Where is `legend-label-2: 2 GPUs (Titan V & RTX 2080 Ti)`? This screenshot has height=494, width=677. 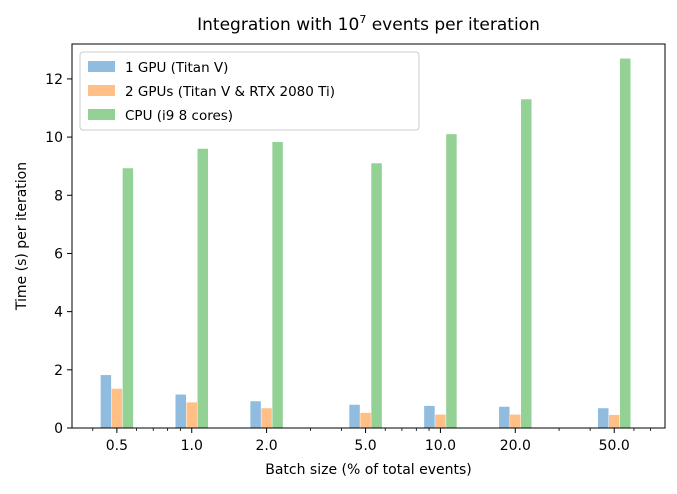 legend-label-2: 2 GPUs (Titan V & RTX 2080 Ti) is located at coordinates (230, 92).